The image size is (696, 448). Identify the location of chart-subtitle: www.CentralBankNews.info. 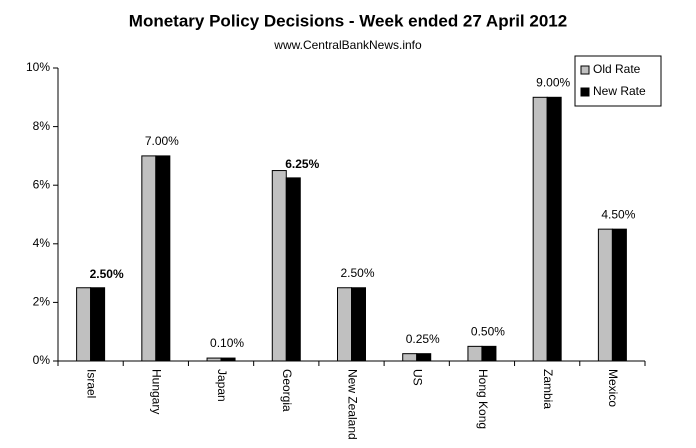
(347, 45).